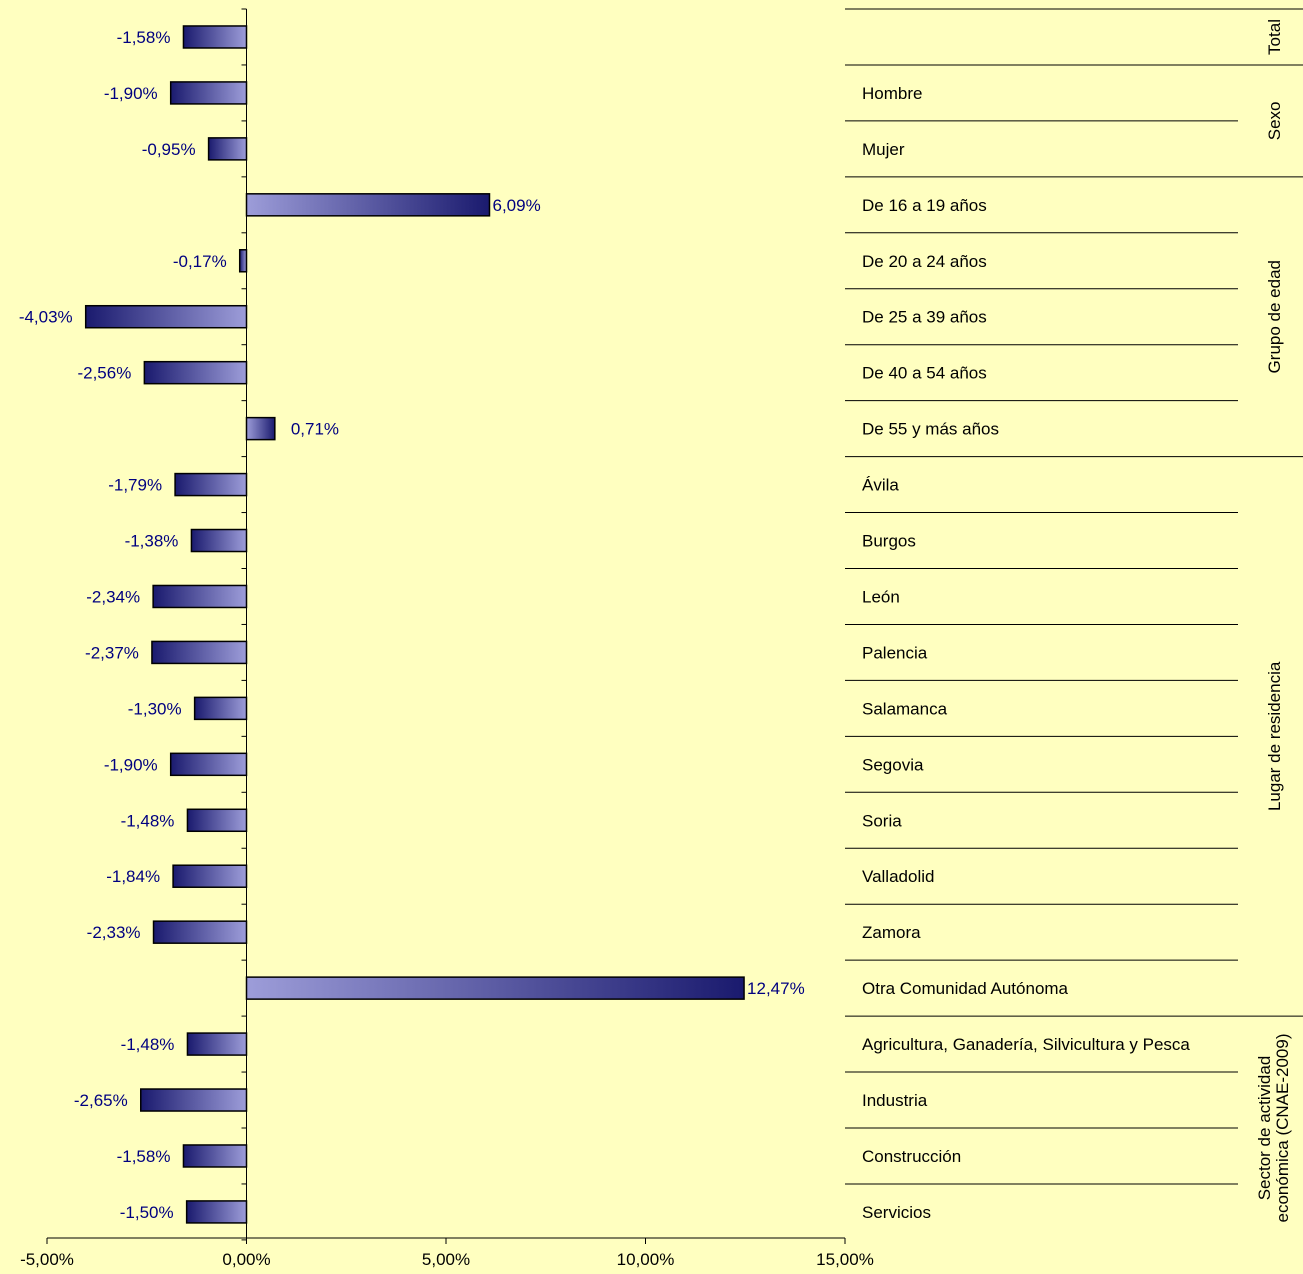 Image resolution: width=1303 pixels, height=1274 pixels. I want to click on category-label: Burgos, so click(889, 541).